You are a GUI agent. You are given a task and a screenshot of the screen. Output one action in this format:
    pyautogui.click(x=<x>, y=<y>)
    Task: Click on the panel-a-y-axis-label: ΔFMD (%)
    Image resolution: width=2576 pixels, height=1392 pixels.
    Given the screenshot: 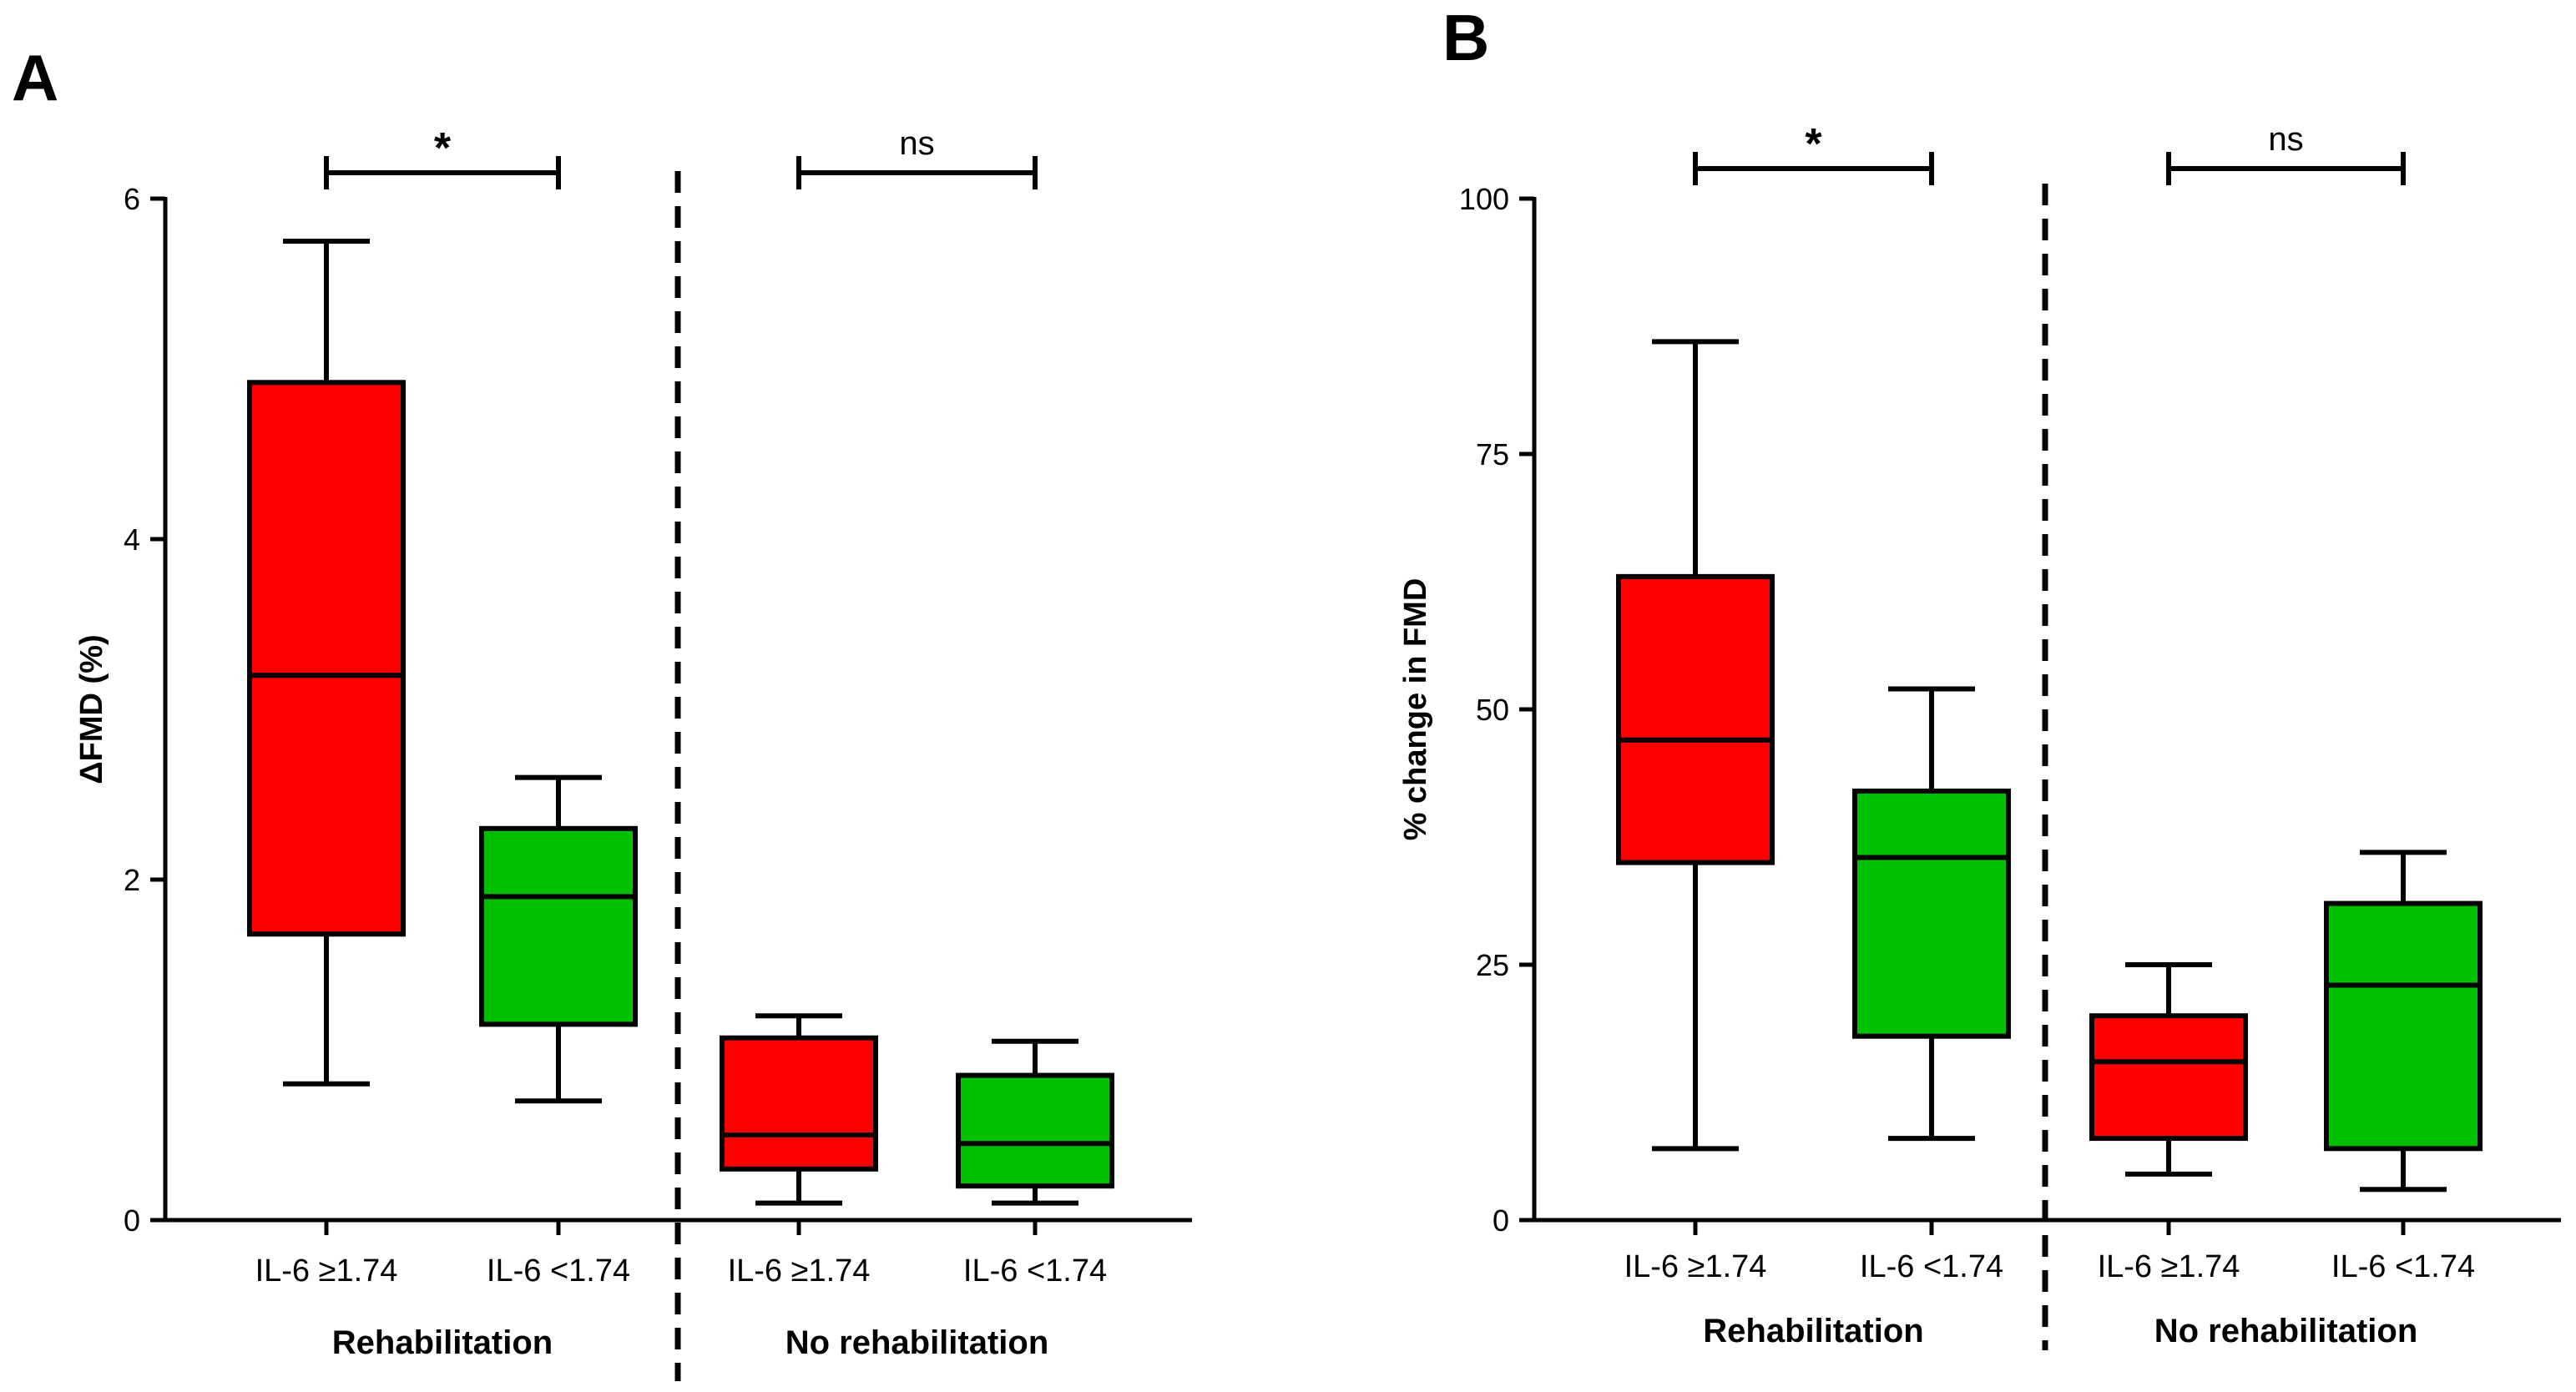 What is the action you would take?
    pyautogui.click(x=91, y=709)
    